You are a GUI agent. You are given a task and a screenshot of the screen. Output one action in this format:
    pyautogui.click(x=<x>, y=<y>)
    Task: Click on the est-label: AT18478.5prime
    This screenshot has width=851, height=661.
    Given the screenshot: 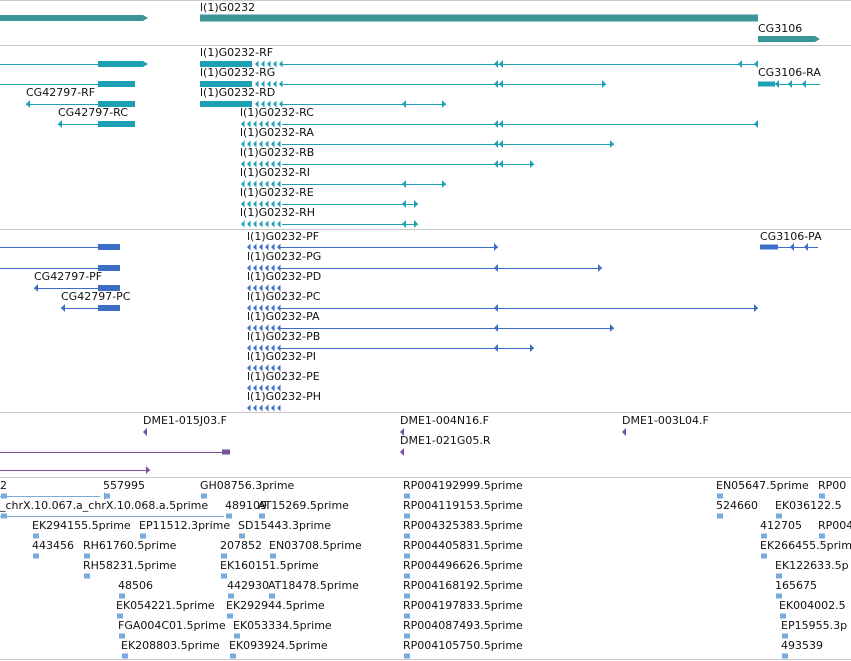 What is the action you would take?
    pyautogui.click(x=313, y=585)
    